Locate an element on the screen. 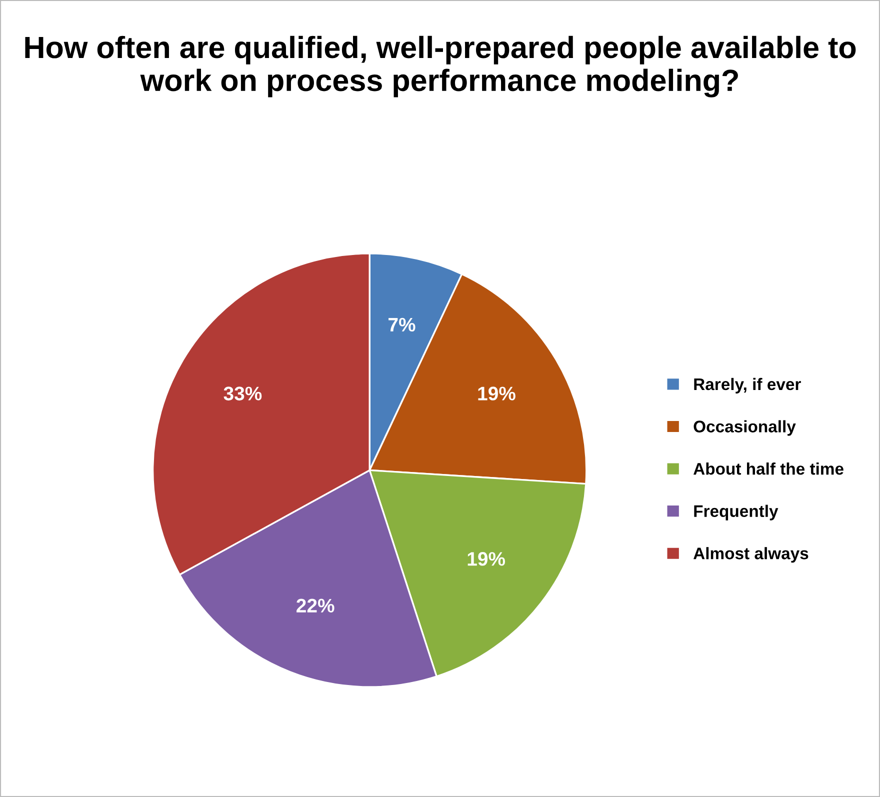  data-label: 7% is located at coordinates (402, 325).